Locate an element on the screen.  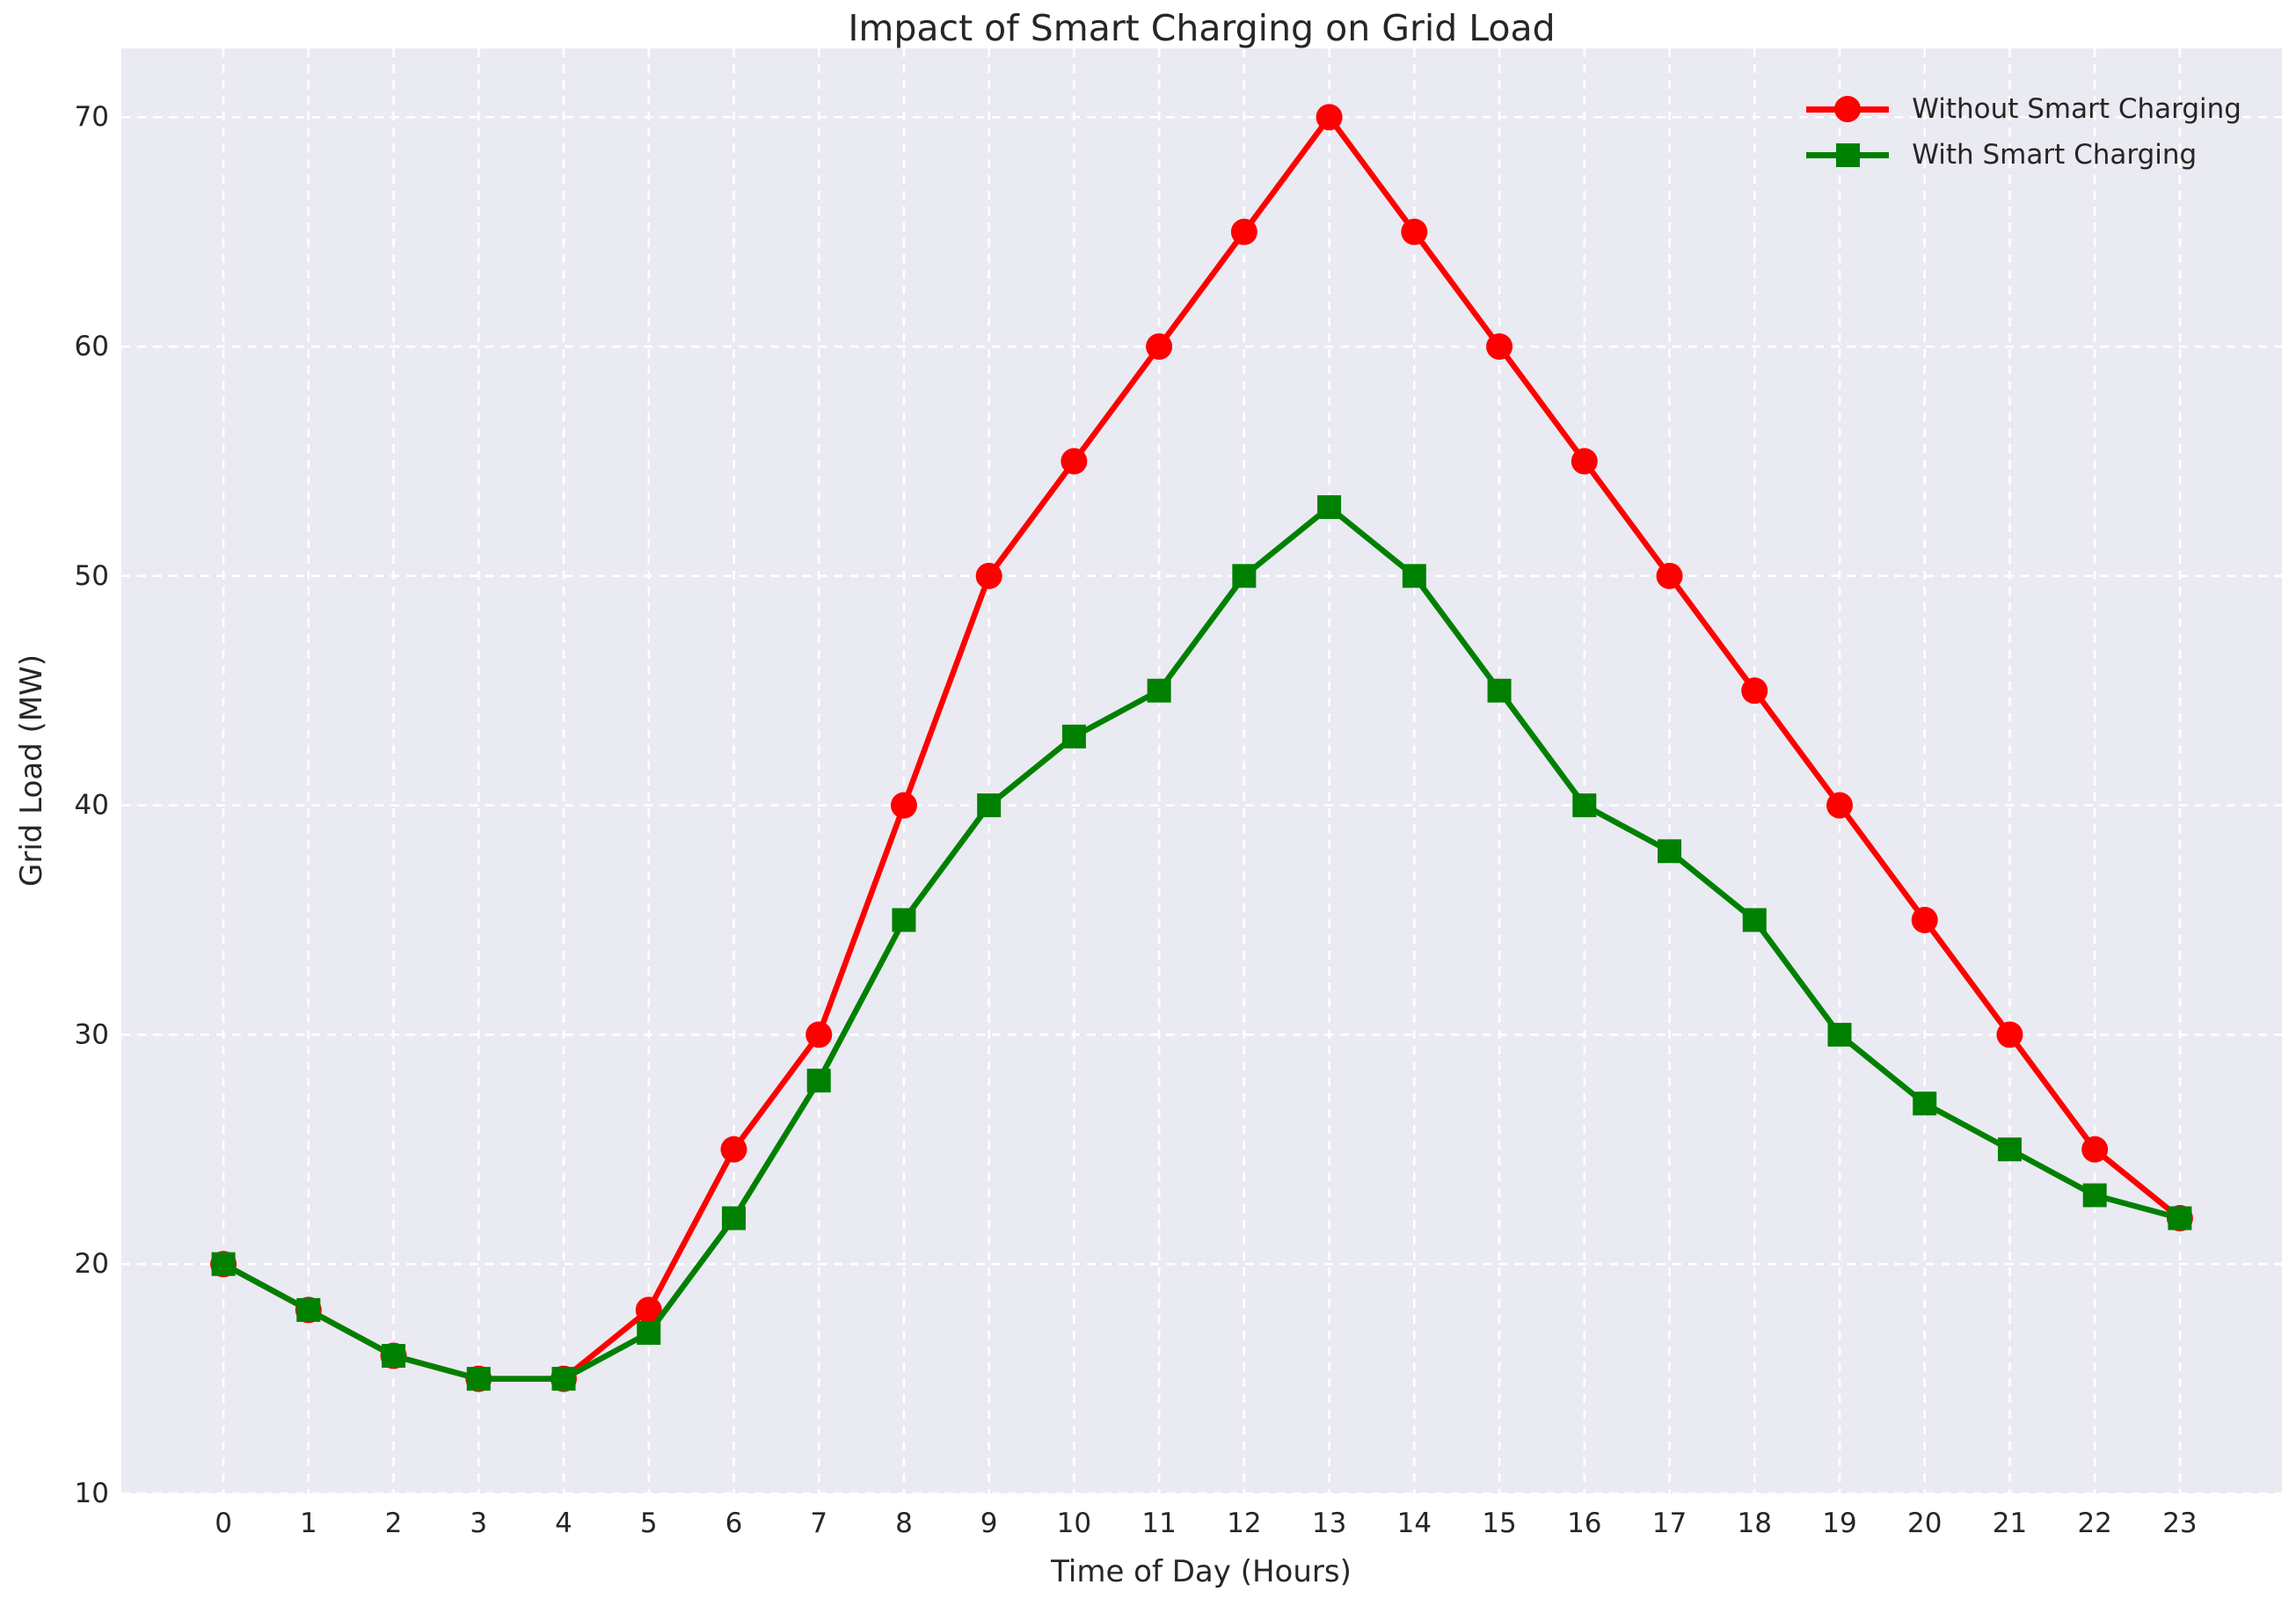
x-tick-label: 11 is located at coordinates (1159, 1523).